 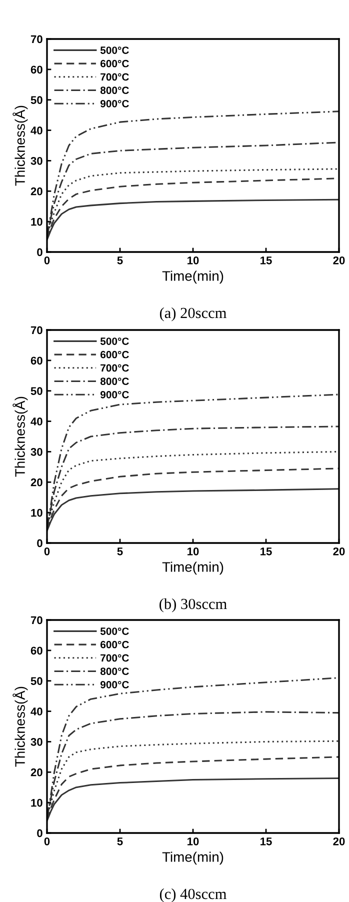 I want to click on text: (b) 30sccm, so click(x=193, y=605).